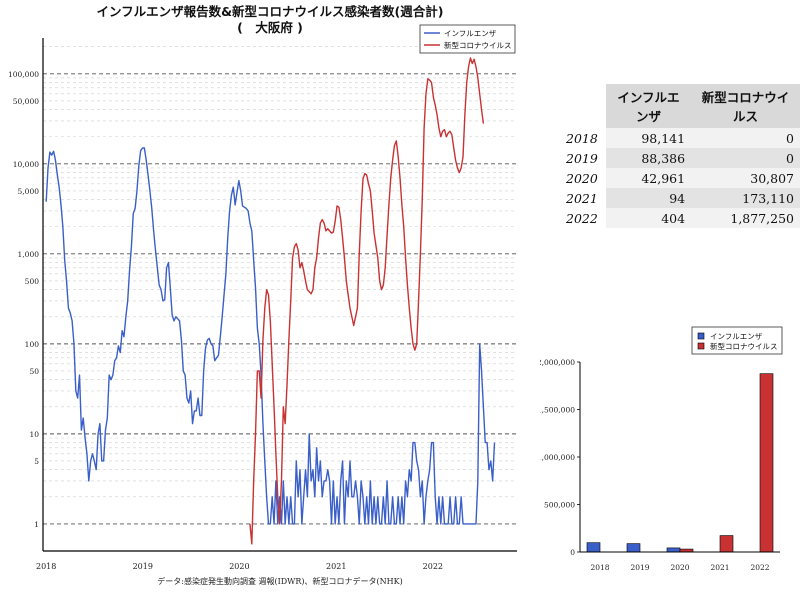 Image resolution: width=800 pixels, height=600 pixels. Describe the element at coordinates (270, 27) in the screenshot. I see `chart-subtitle: ( 大阪府 )` at that location.